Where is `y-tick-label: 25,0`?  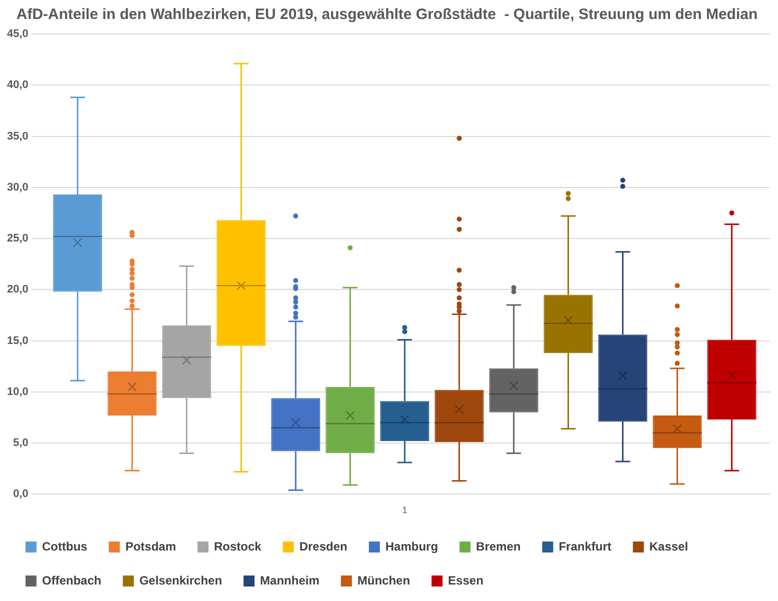
y-tick-label: 25,0 is located at coordinates (17, 238).